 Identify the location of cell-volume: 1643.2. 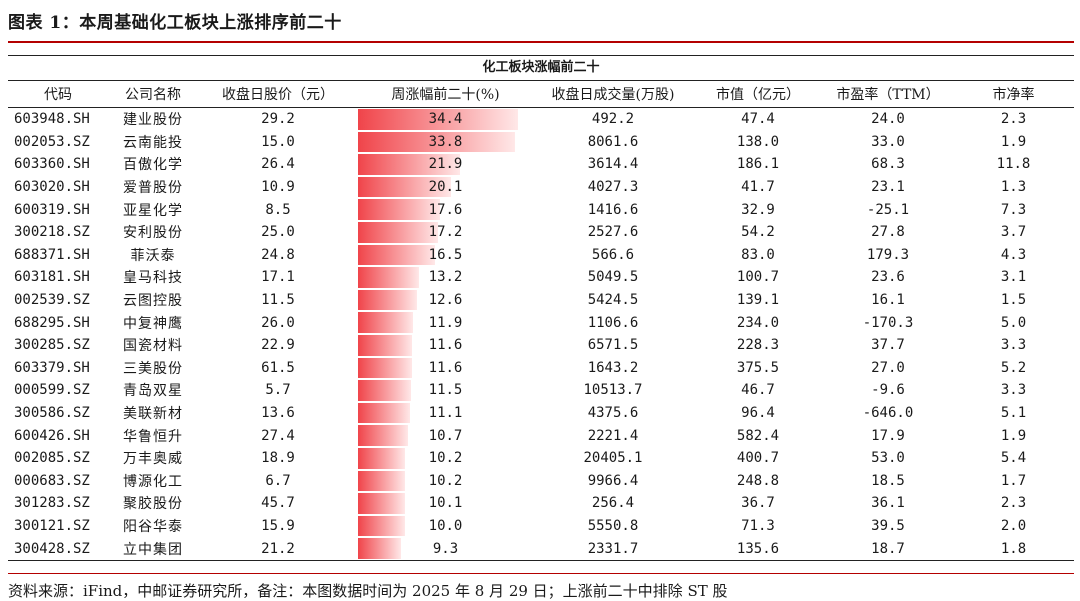
(613, 367).